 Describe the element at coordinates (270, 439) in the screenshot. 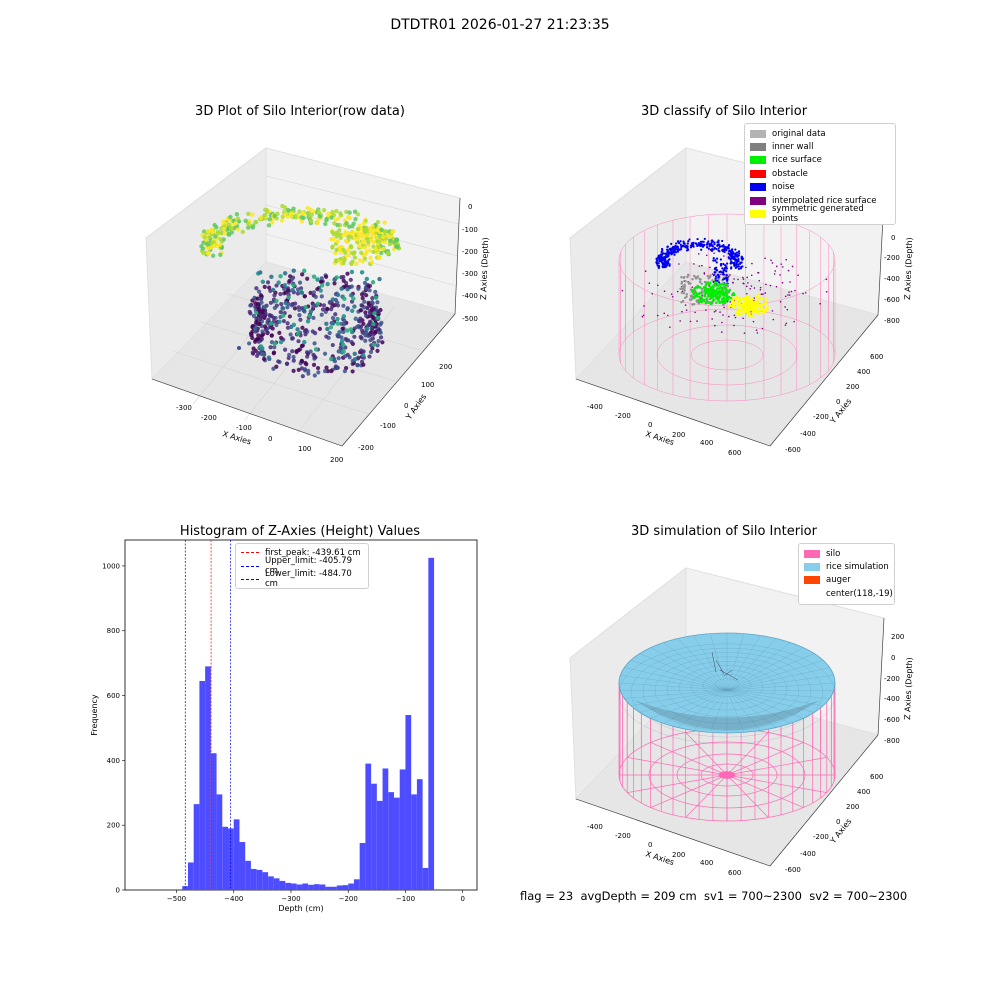

I see `x-tick: 0` at that location.